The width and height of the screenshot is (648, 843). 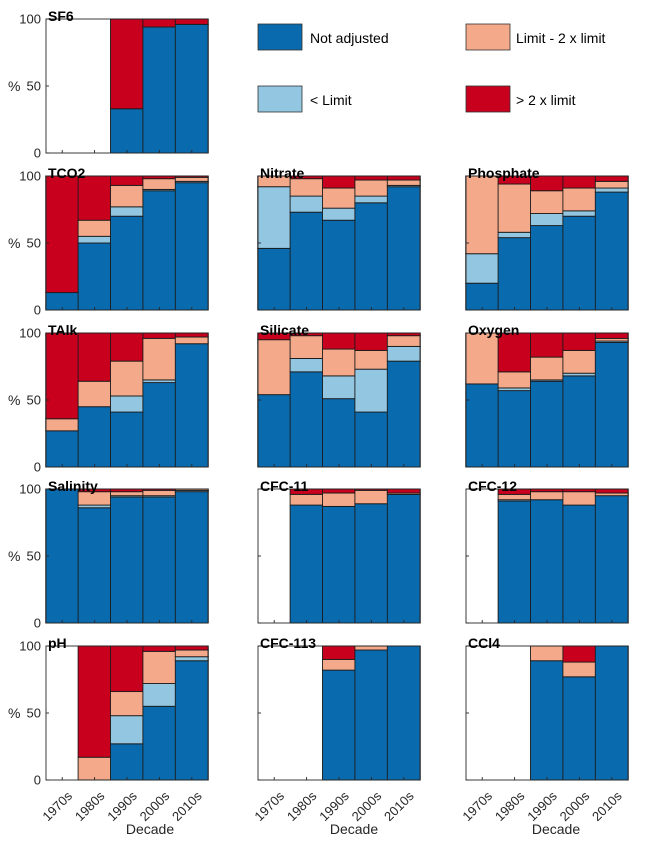 What do you see at coordinates (371, 648) in the screenshot?
I see `bar-cfc-113-2000s-limit-2x` at bounding box center [371, 648].